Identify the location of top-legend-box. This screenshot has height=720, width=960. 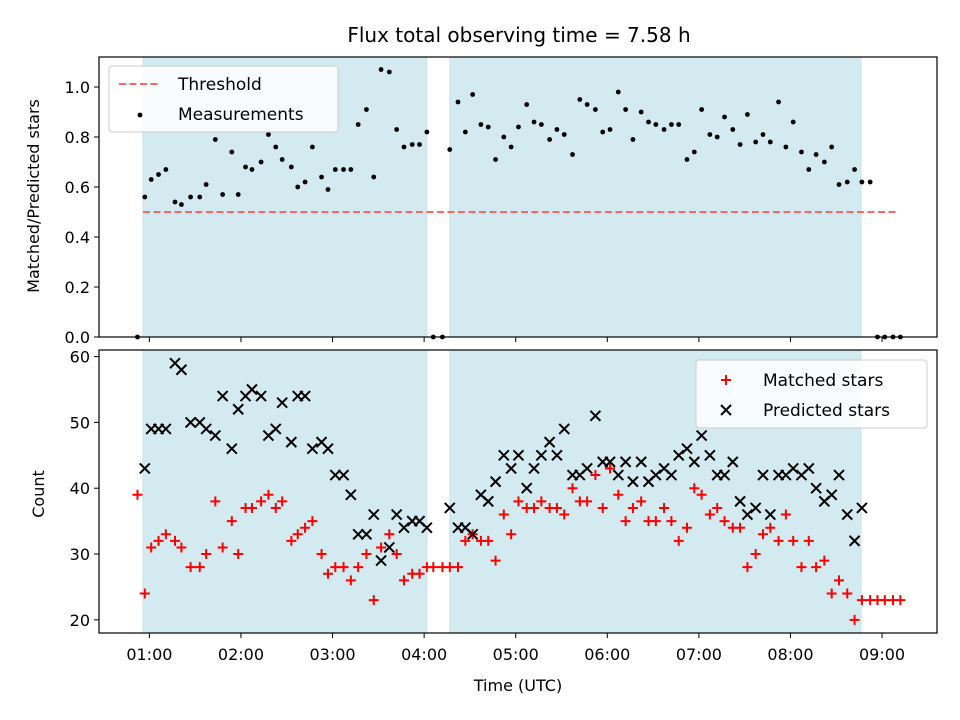
(223, 99).